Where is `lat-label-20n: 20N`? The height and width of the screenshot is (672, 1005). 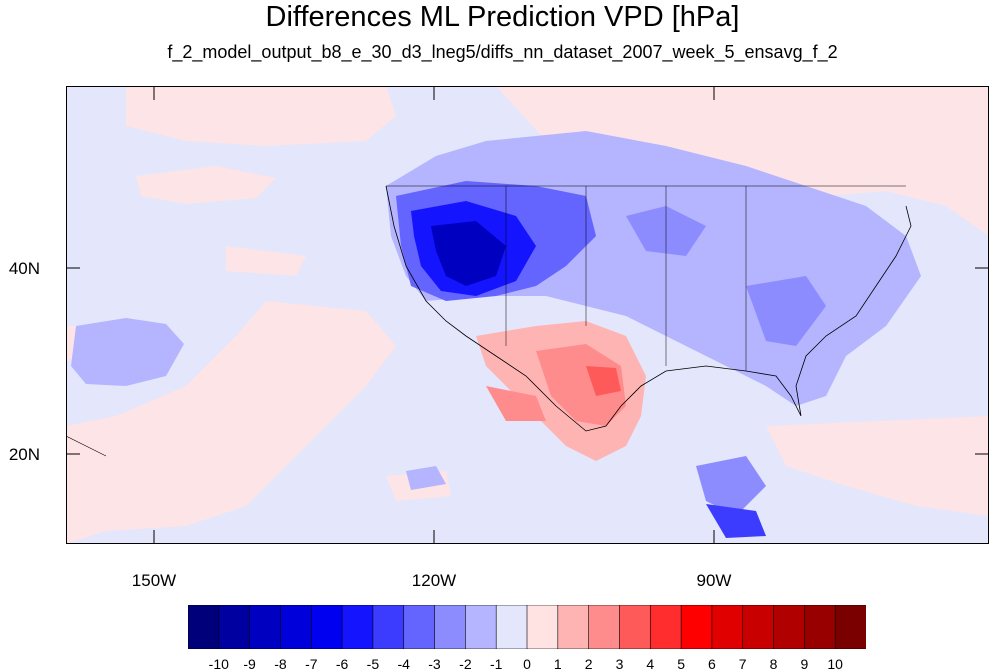 lat-label-20n: 20N is located at coordinates (24, 454).